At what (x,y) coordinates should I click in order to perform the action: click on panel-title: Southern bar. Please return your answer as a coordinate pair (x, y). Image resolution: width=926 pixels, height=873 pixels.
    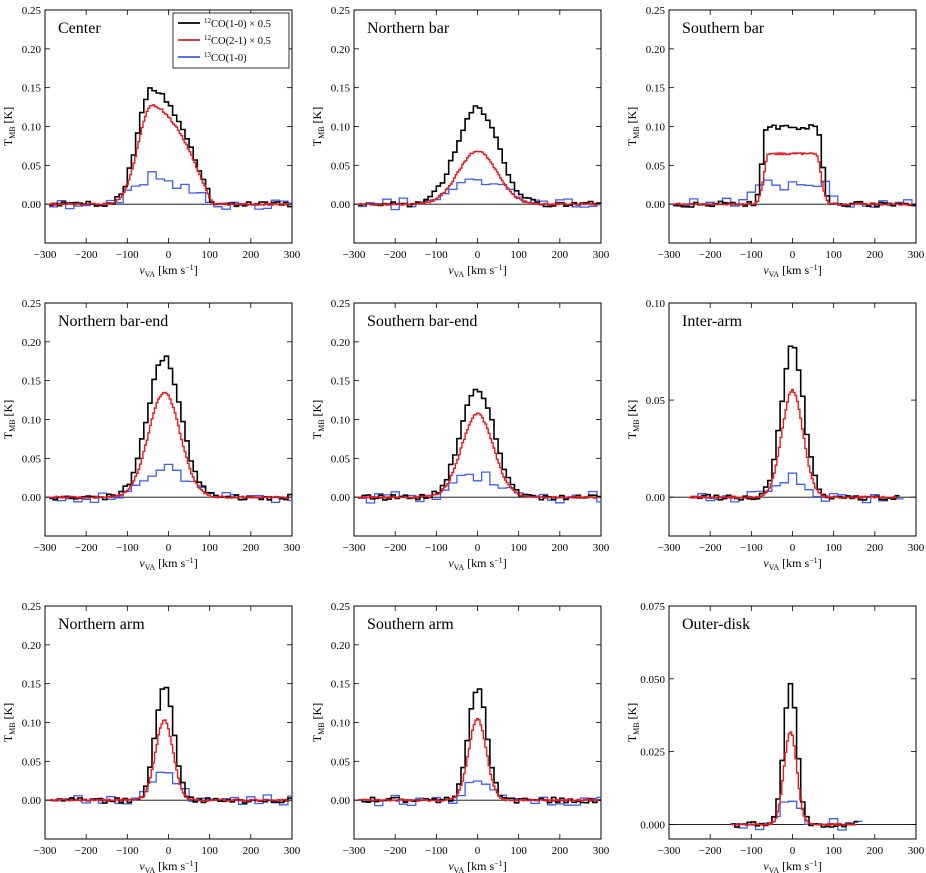
    Looking at the image, I should click on (723, 28).